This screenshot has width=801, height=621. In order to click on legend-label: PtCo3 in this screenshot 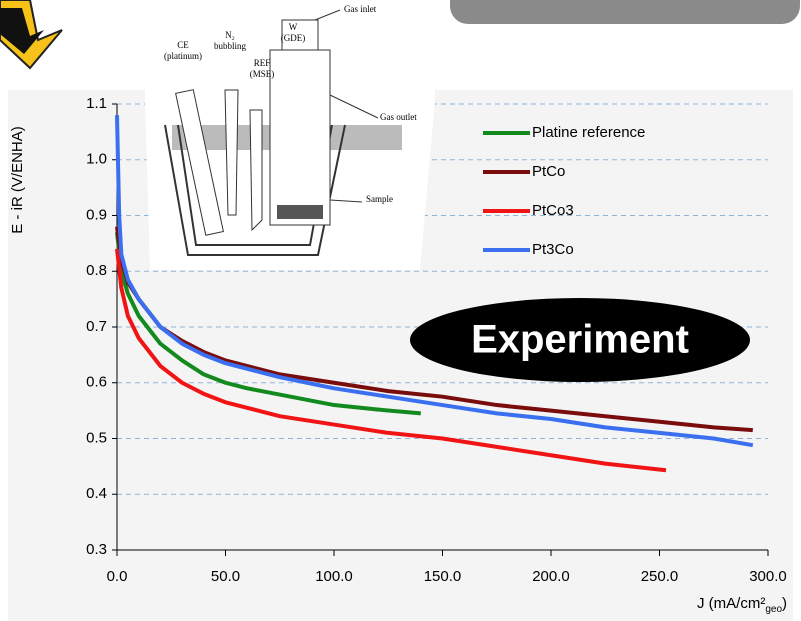, I will do `click(553, 210)`.